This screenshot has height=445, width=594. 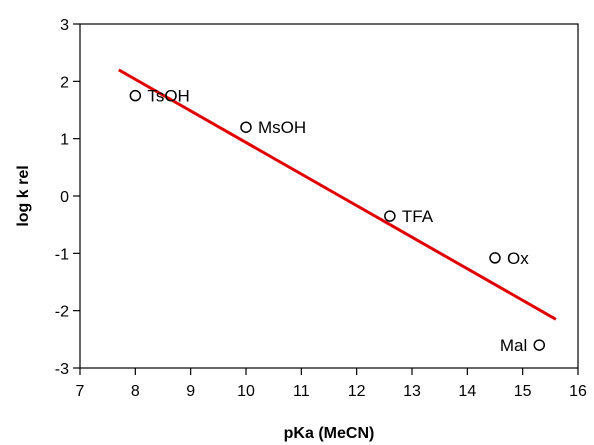 I want to click on x-tick-label: 11, so click(x=301, y=391).